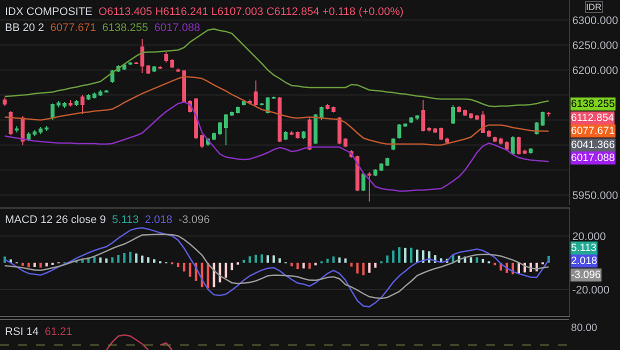 The height and width of the screenshot is (350, 620). What do you see at coordinates (73, 28) in the screenshot?
I see `annotation: 6077.671` at bounding box center [73, 28].